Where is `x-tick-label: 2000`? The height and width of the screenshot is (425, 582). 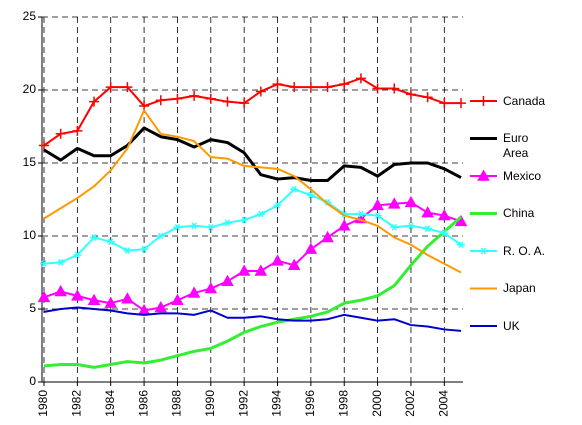
x-tick-label: 2000 is located at coordinates (377, 403).